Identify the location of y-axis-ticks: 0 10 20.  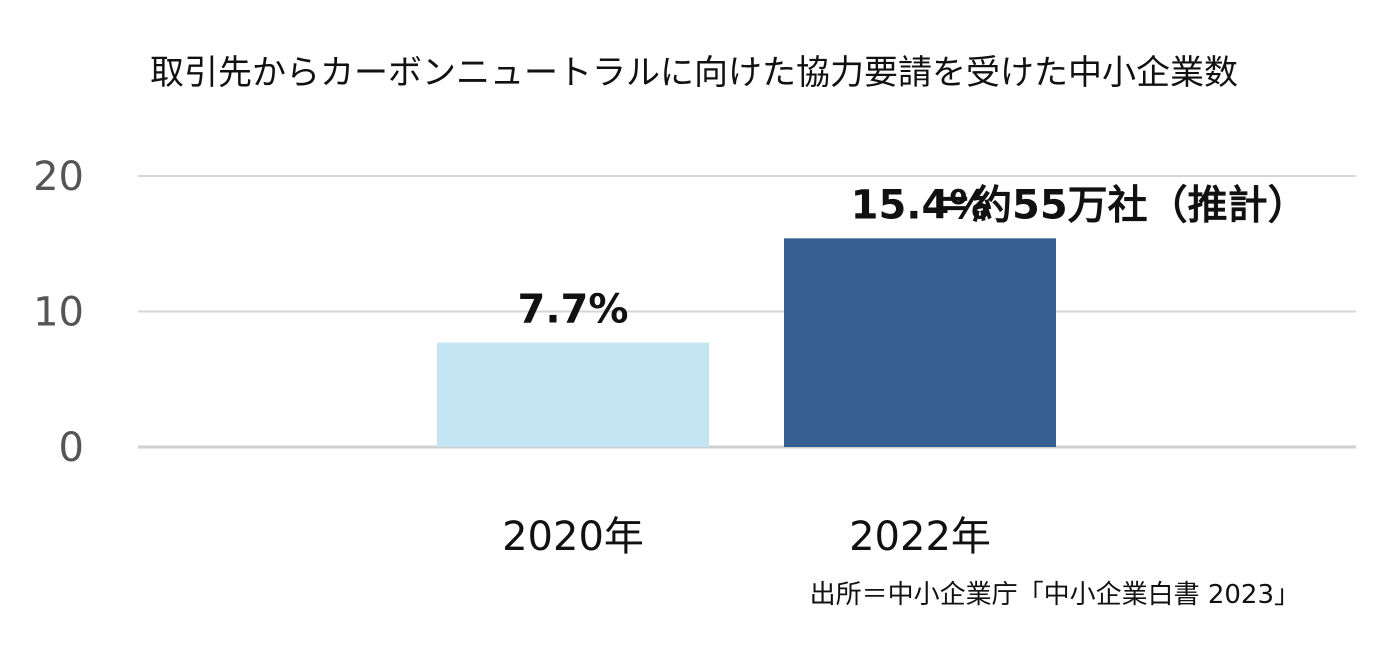
(58, 312).